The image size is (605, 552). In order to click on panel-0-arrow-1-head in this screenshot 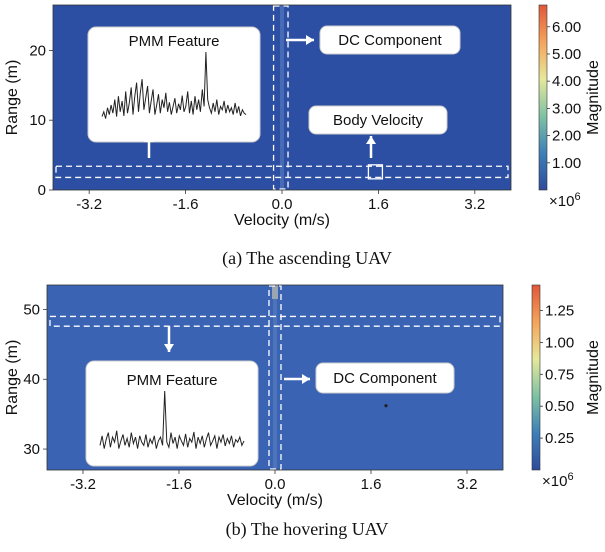, I will do `click(310, 40)`.